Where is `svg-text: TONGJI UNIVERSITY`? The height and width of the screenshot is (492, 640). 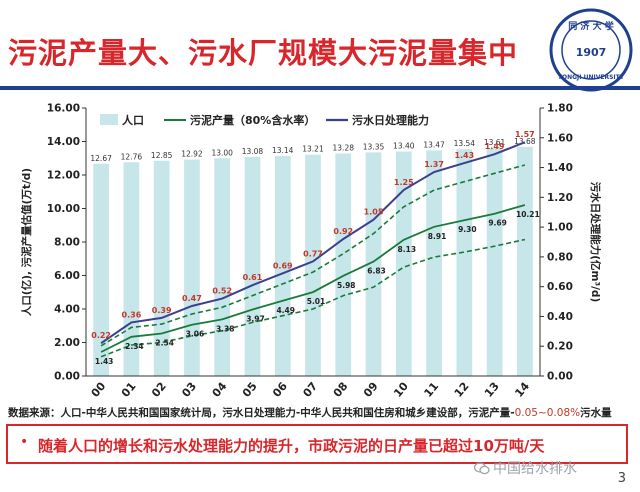
svg-text: TONGJI UNIVERSITY is located at coordinates (591, 77).